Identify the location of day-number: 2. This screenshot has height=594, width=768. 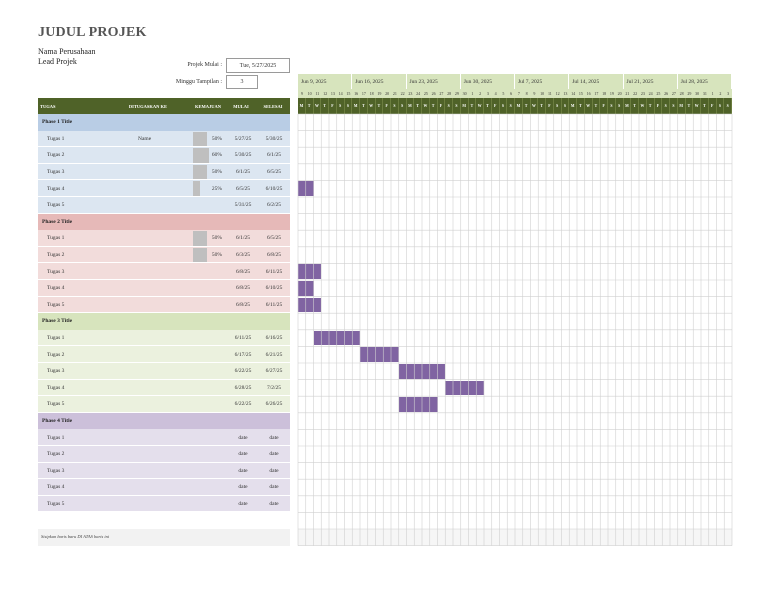
(480, 93).